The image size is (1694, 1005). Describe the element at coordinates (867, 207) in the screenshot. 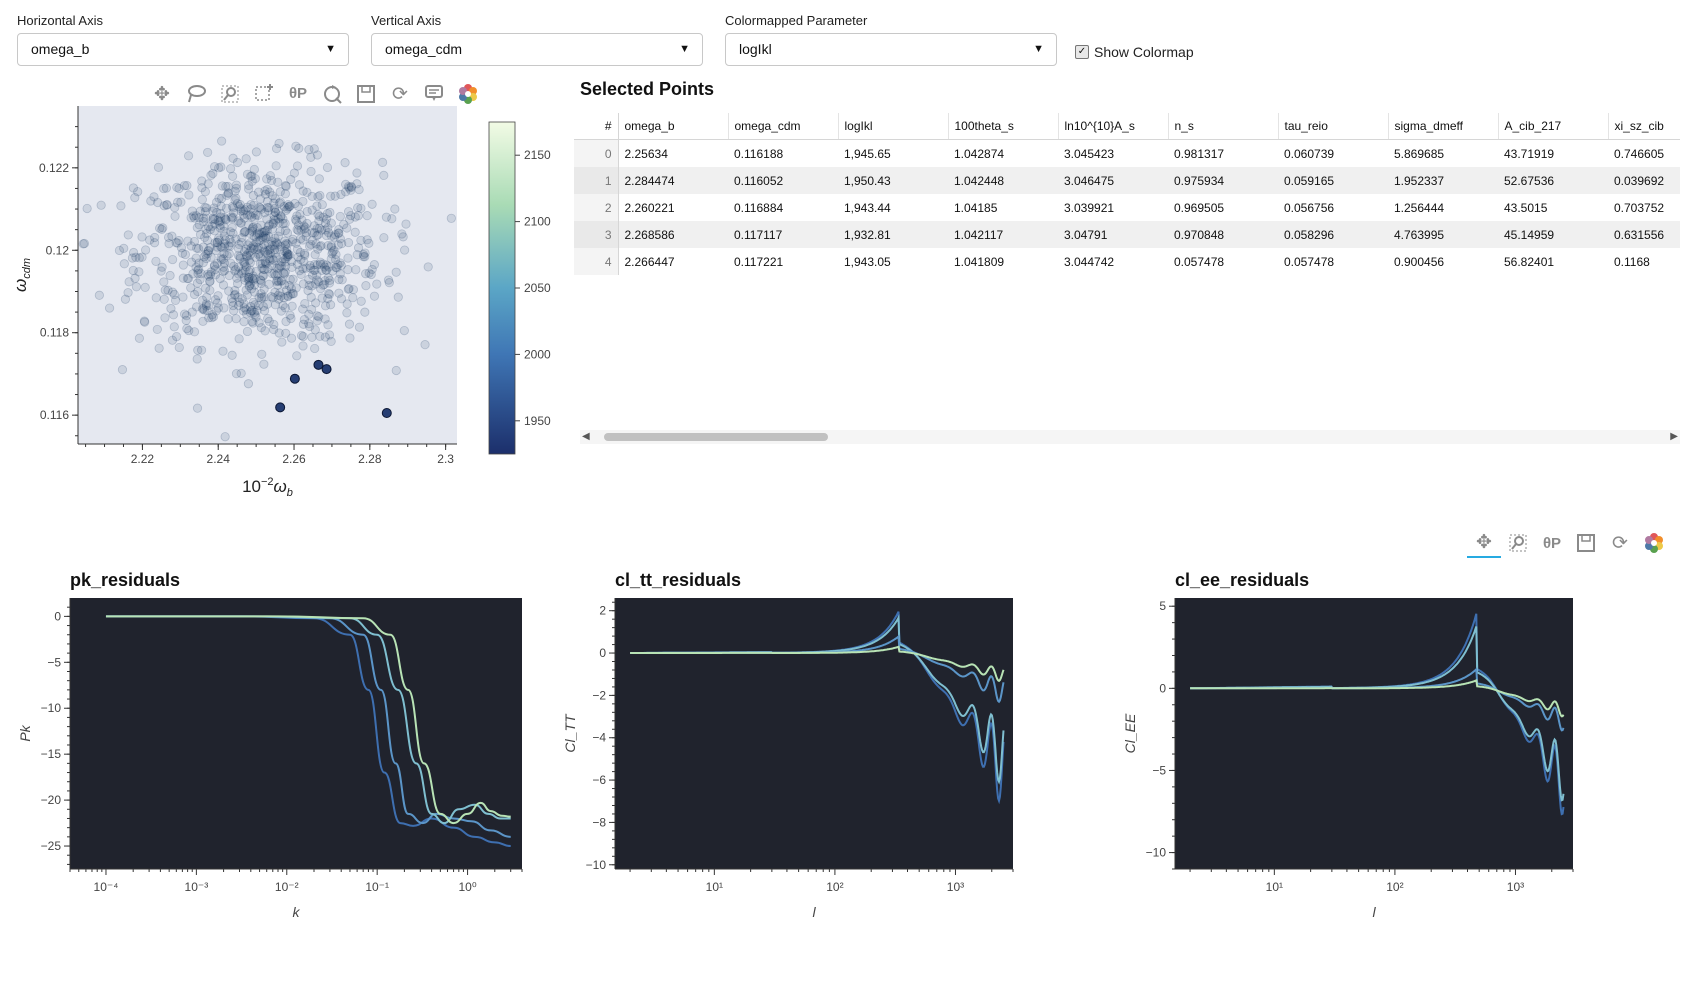

I see `table-cell: 1,943.44` at that location.